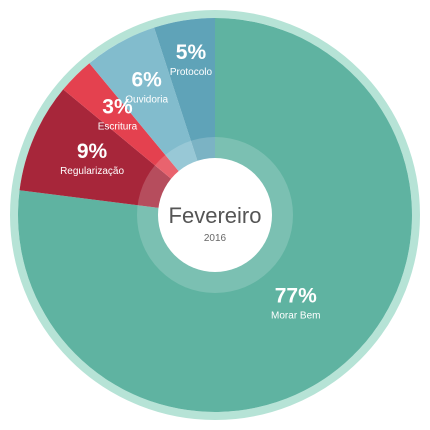 Image resolution: width=430 pixels, height=430 pixels. I want to click on slice-percent-protocolo: 5%, so click(191, 52).